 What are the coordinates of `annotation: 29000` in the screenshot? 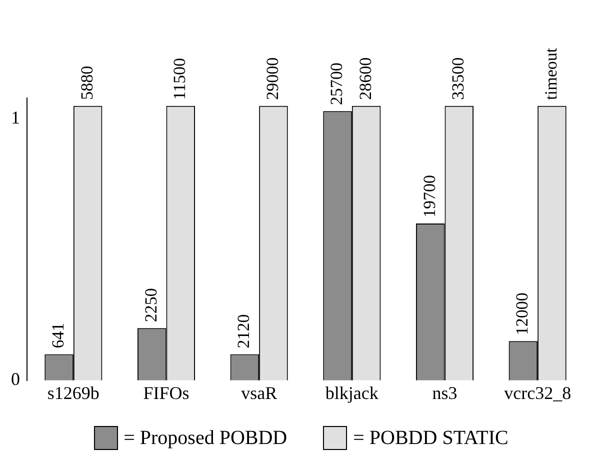 It's located at (272, 78).